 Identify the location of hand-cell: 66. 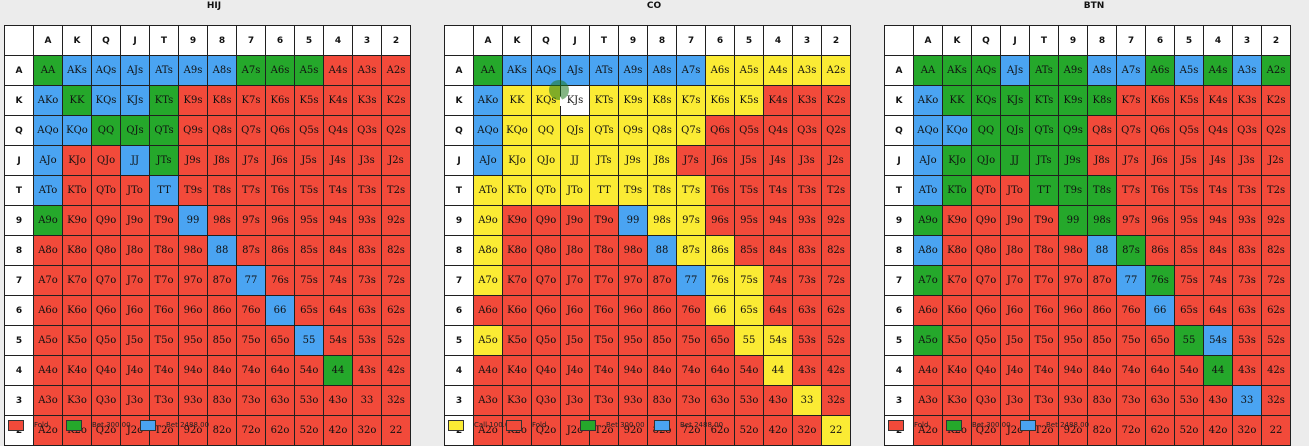
(720, 310).